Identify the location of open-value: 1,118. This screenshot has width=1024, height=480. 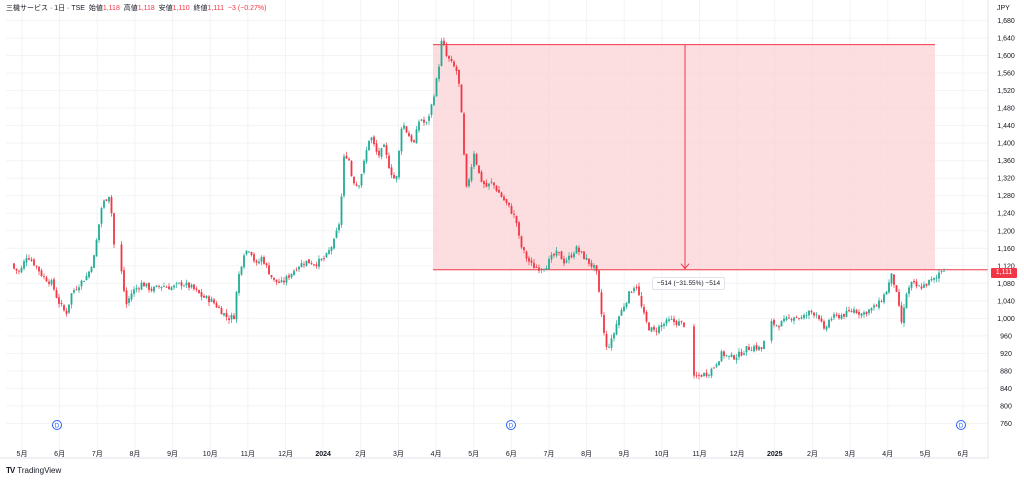
(111, 8).